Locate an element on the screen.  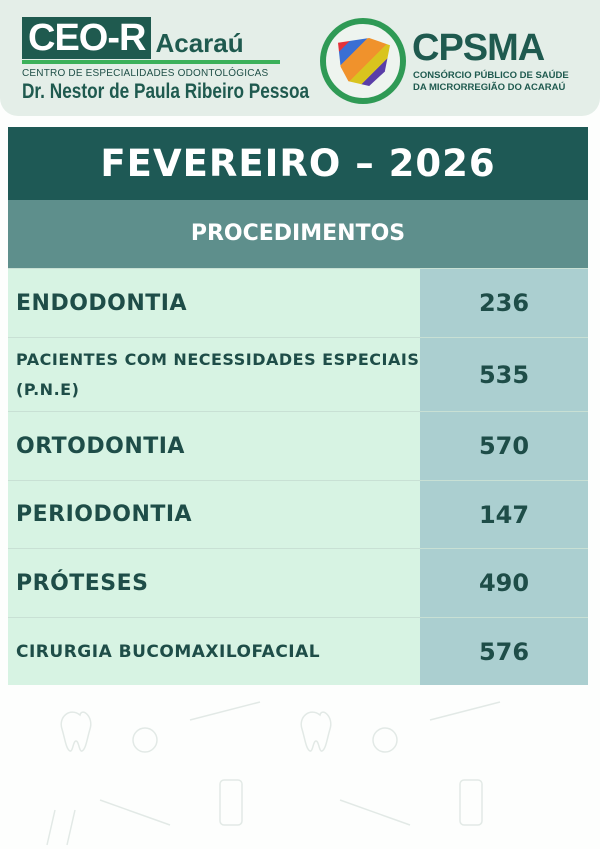
table-row: PRÓTESES 490 is located at coordinates (298, 582).